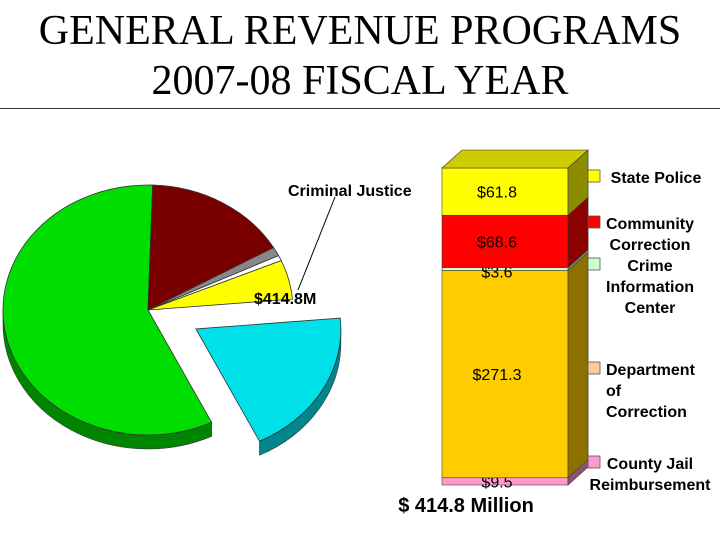  I want to click on legend-label-4-1: Reimbursement, so click(651, 485).